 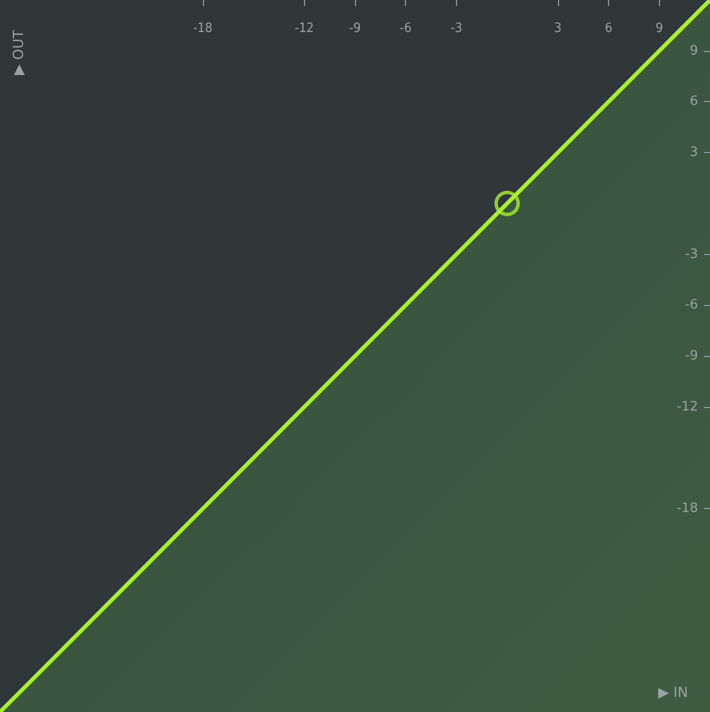 What do you see at coordinates (694, 102) in the screenshot?
I see `y-tick-label: 6` at bounding box center [694, 102].